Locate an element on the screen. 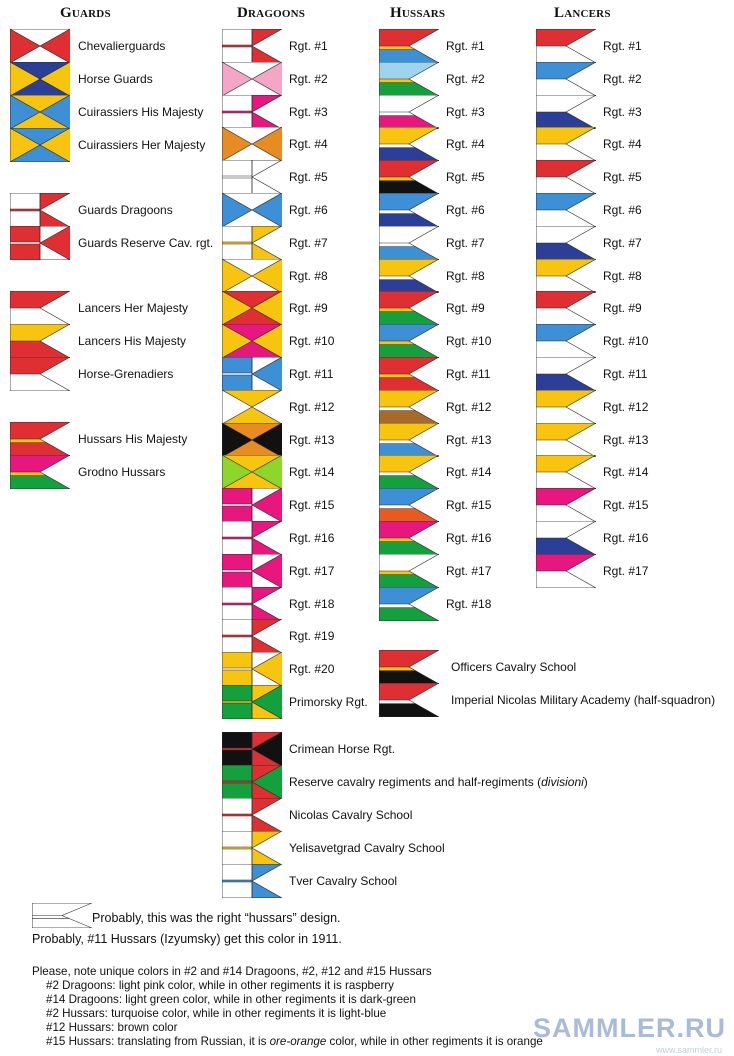  hussars-rgt-16-label: Rgt. #16 is located at coordinates (469, 538).